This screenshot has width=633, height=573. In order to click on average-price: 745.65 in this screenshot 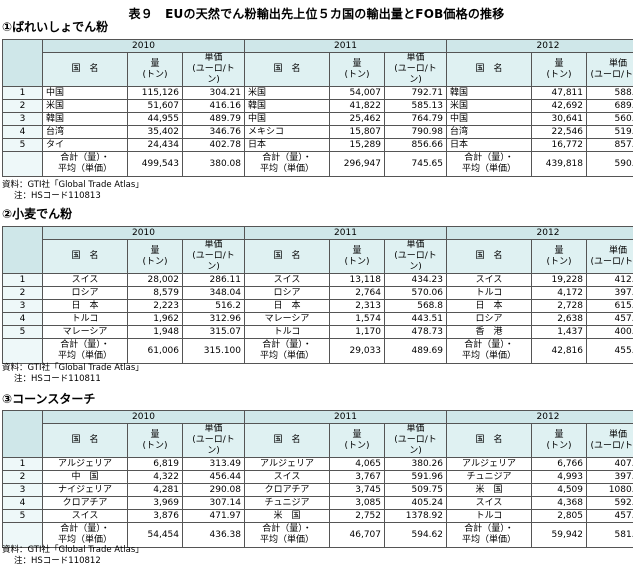, I will do `click(415, 164)`.